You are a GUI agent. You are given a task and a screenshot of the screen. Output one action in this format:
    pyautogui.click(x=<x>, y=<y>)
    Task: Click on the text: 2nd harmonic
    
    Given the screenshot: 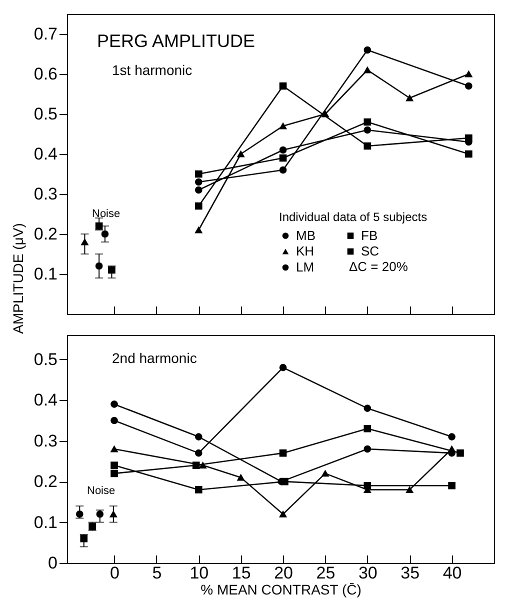 What is the action you would take?
    pyautogui.click(x=154, y=358)
    